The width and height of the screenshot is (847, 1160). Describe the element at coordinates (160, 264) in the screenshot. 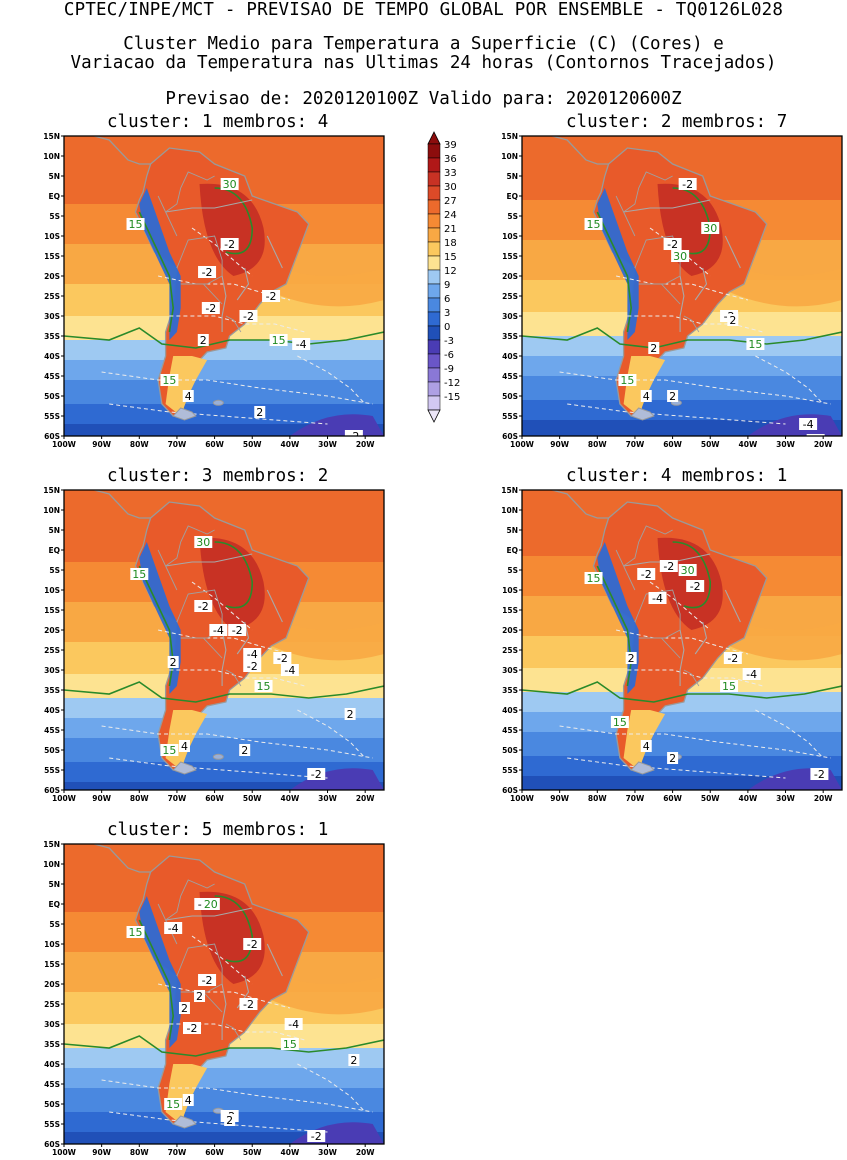

I see `andes-cold-strip` at that location.